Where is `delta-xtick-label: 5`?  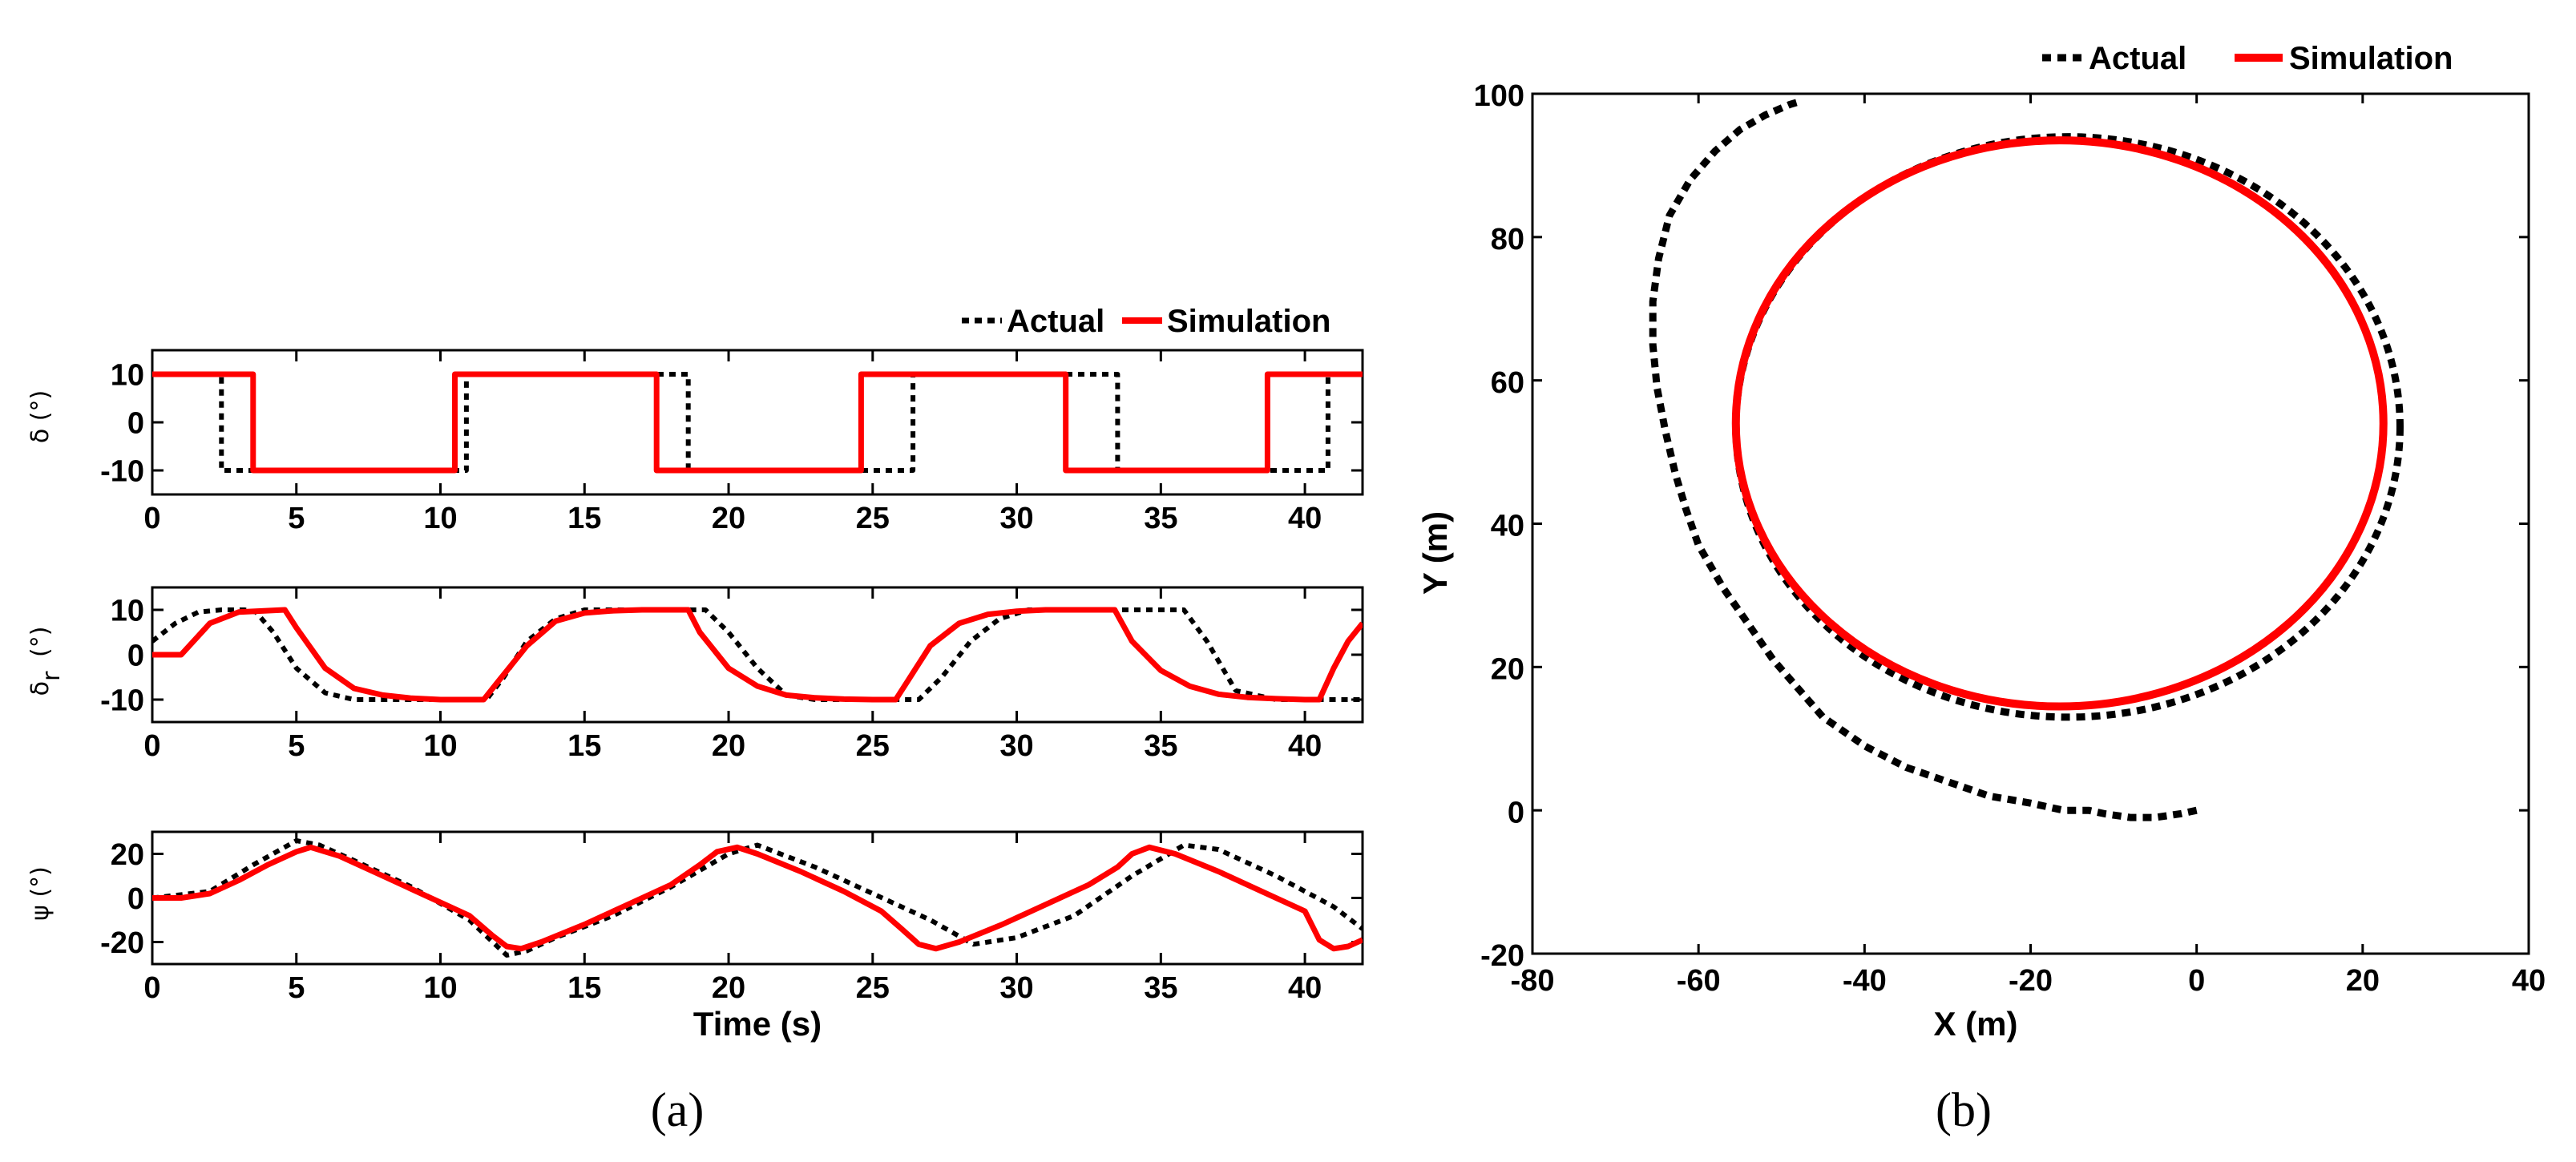
delta-xtick-label: 5 is located at coordinates (297, 518).